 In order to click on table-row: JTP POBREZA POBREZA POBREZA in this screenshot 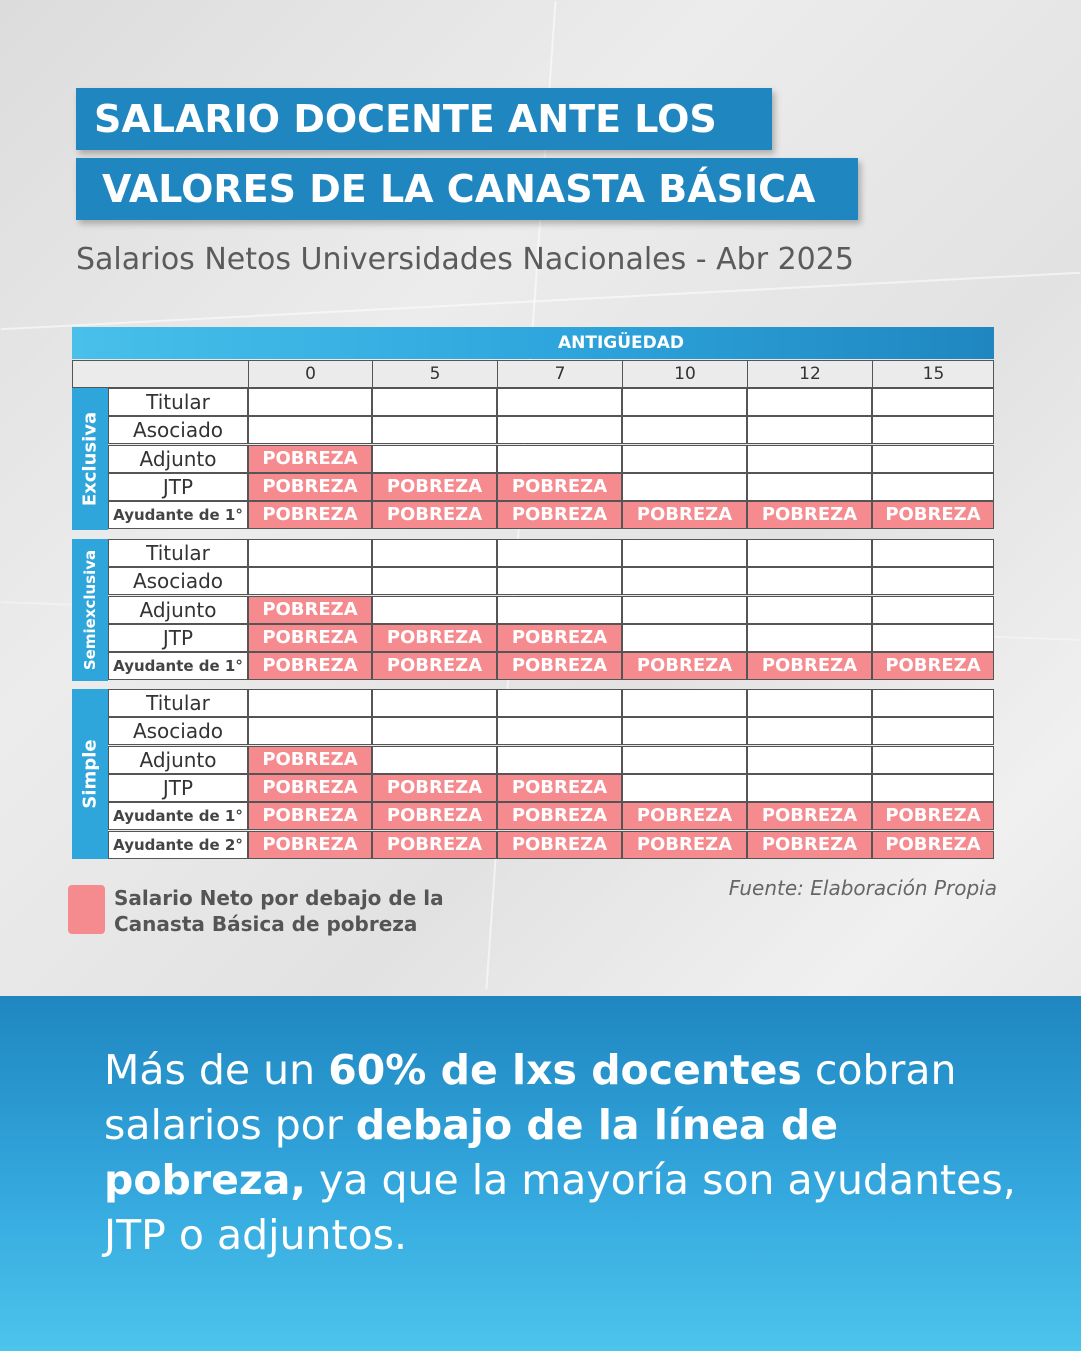, I will do `click(551, 637)`.